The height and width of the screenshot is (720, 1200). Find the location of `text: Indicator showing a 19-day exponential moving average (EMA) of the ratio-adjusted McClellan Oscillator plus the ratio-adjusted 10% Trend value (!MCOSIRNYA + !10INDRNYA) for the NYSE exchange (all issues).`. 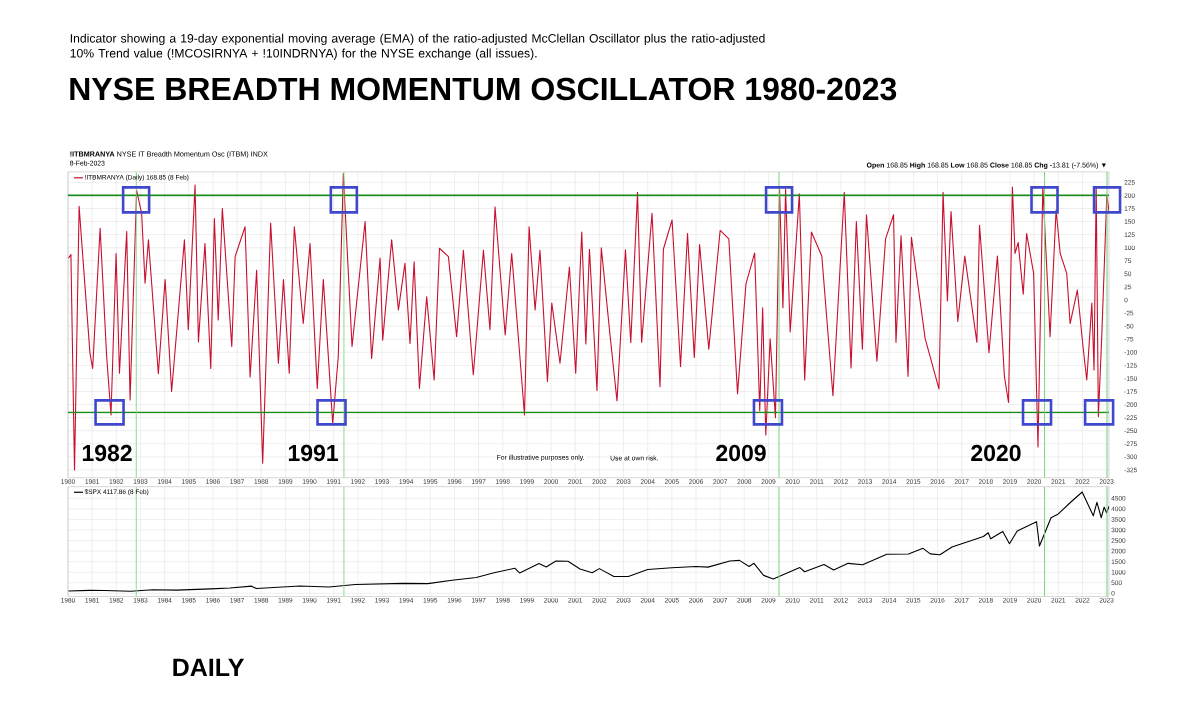

text: Indicator showing a 19-day exponential moving average (EMA) of the ratio-adjusted McClellan Oscillator plus the ratio-adjusted 10% Trend value (!MCOSIRNYA + !10INDRNYA) for the NYSE exchange (all issues). is located at coordinates (417, 46).